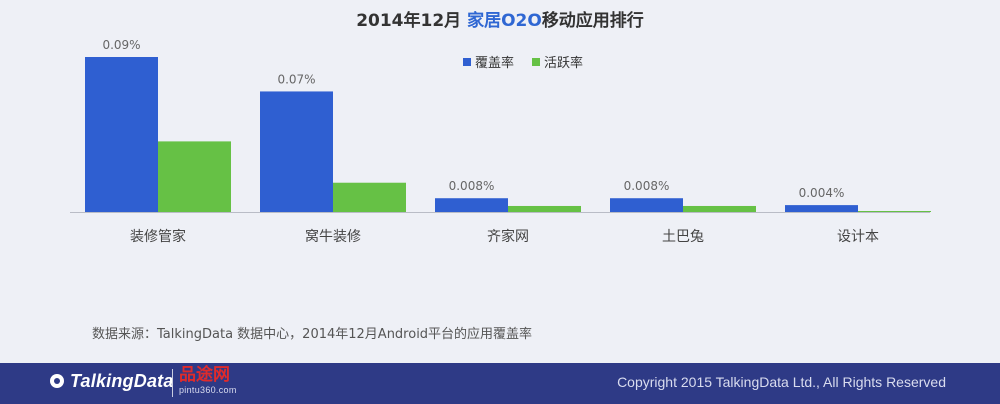 This screenshot has width=1000, height=404. Describe the element at coordinates (536, 62) in the screenshot. I see `legend-swatch-active` at that location.